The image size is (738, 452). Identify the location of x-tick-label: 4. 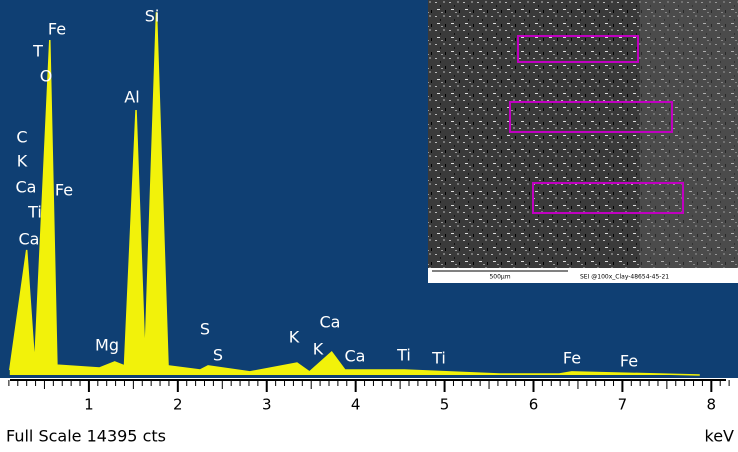
(356, 405).